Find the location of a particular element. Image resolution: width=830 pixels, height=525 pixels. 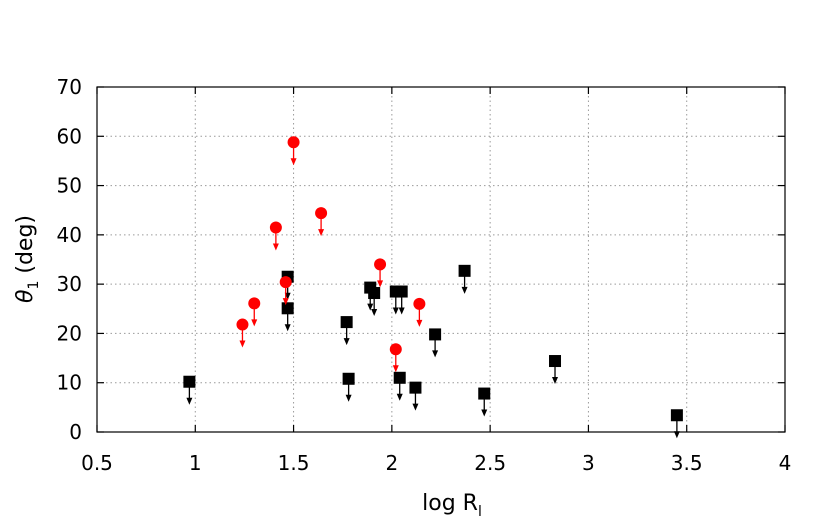

y-axis-label-unit: (deg) is located at coordinates (25, 248).